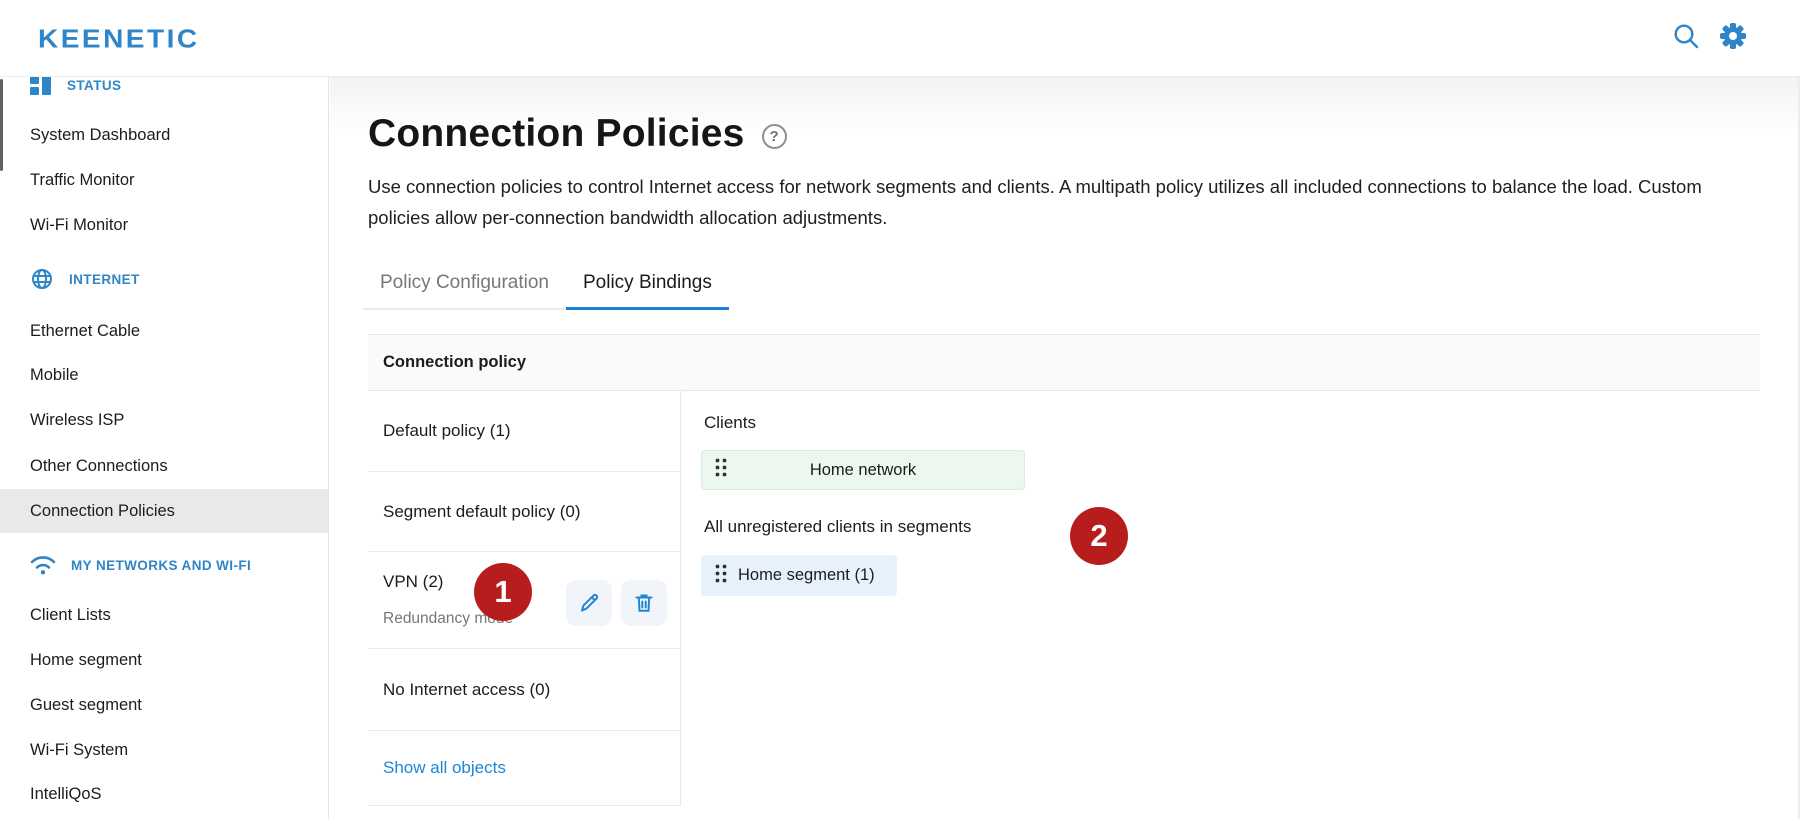  I want to click on edit-policy-button, so click(589, 603).